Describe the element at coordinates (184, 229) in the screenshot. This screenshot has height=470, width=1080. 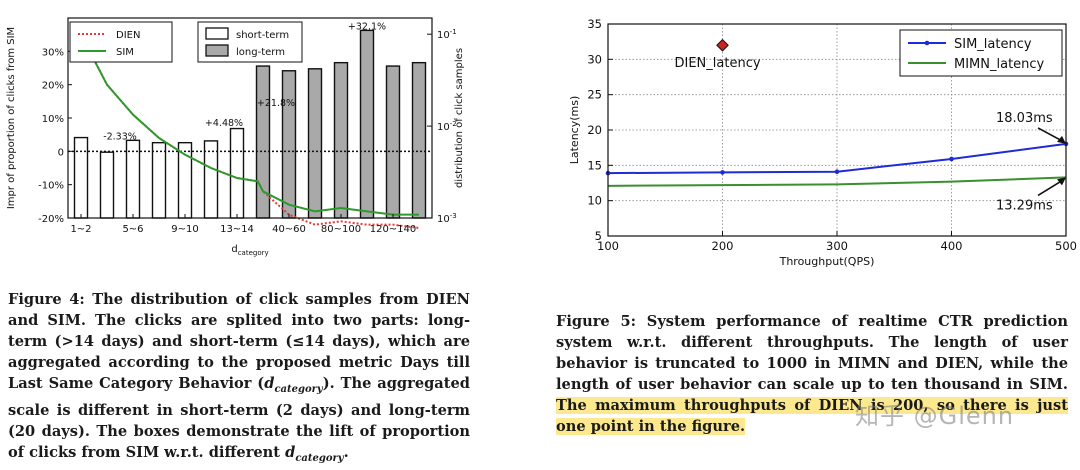
I see `x-tick-label: 9~10` at that location.